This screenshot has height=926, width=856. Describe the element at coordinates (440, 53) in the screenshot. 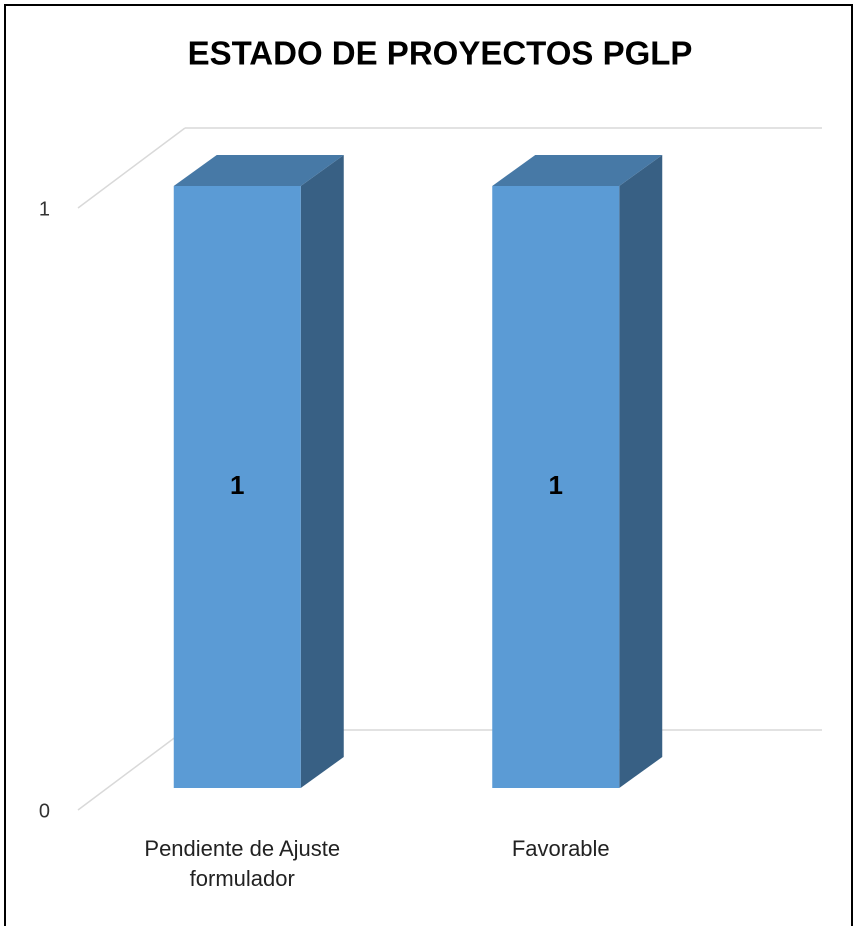

I see `chart-title: ESTADO DE PROYECTOS PGLP` at that location.